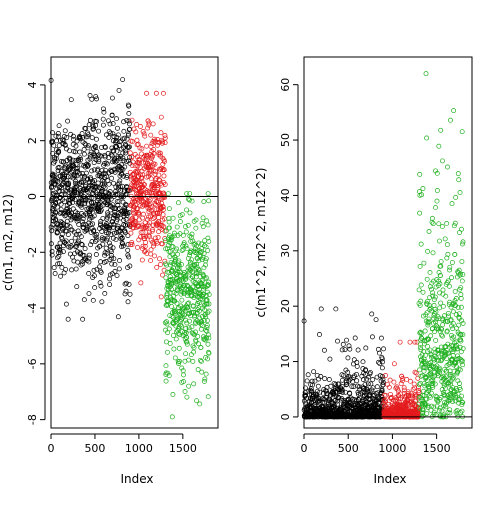  Describe the element at coordinates (32, 419) in the screenshot. I see `y-tick-label: -8` at that location.